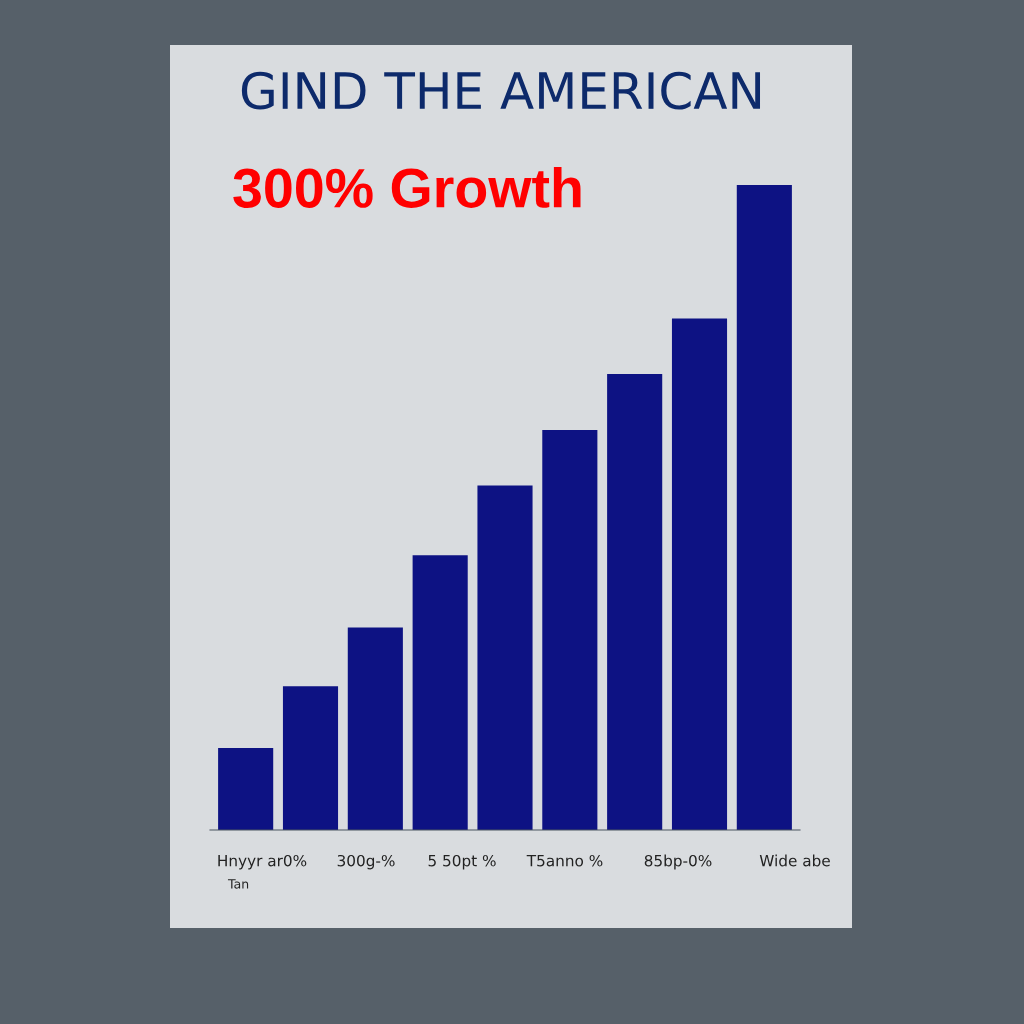 This screenshot has width=1024, height=1024. What do you see at coordinates (462, 862) in the screenshot?
I see `text: 5 50pt %` at bounding box center [462, 862].